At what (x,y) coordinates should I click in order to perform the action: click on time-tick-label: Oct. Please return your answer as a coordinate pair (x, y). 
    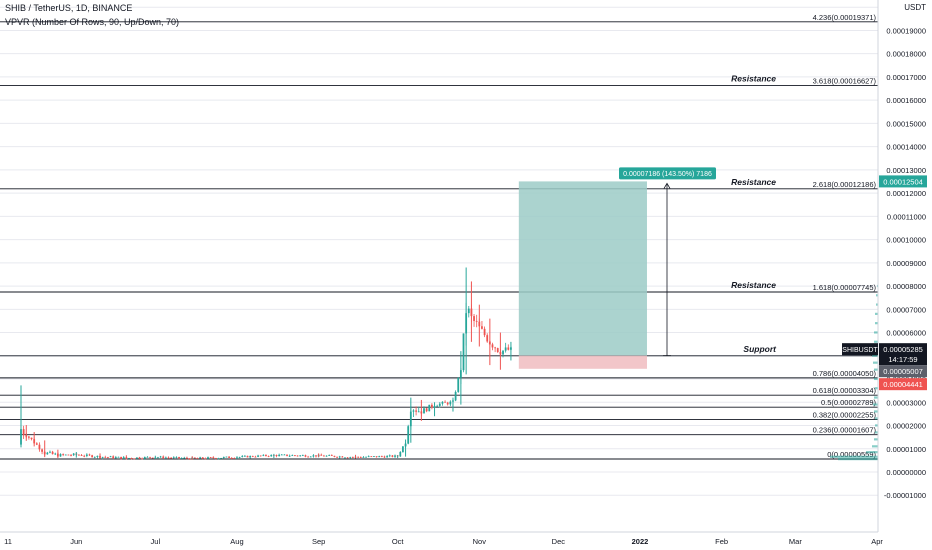
    Looking at the image, I should click on (398, 541).